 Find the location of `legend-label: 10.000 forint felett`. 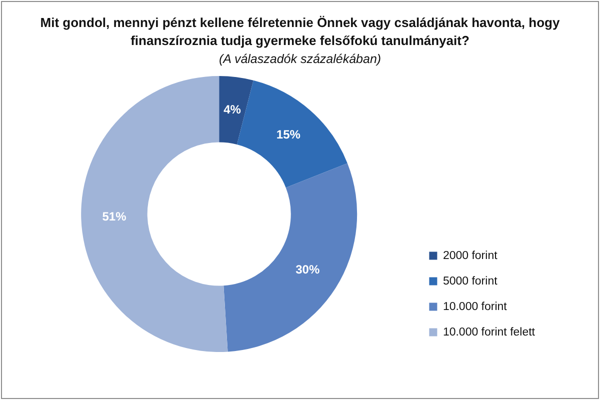

legend-label: 10.000 forint felett is located at coordinates (489, 332).